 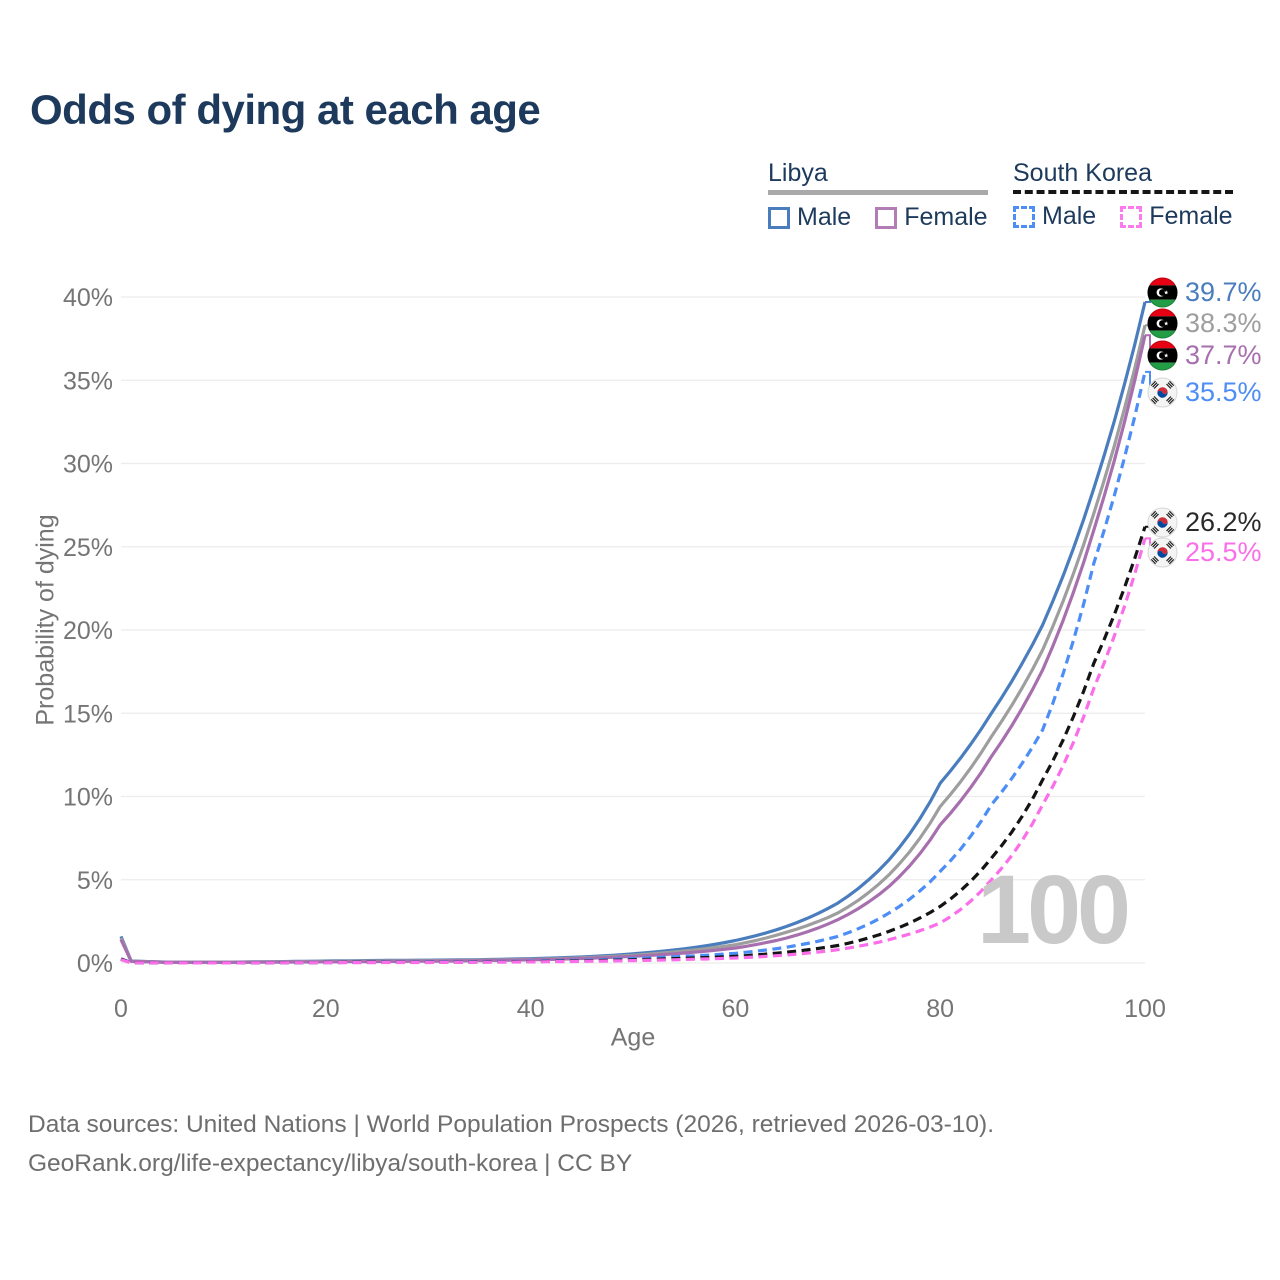 I want to click on legend-label-libya-male: Male, so click(x=824, y=217).